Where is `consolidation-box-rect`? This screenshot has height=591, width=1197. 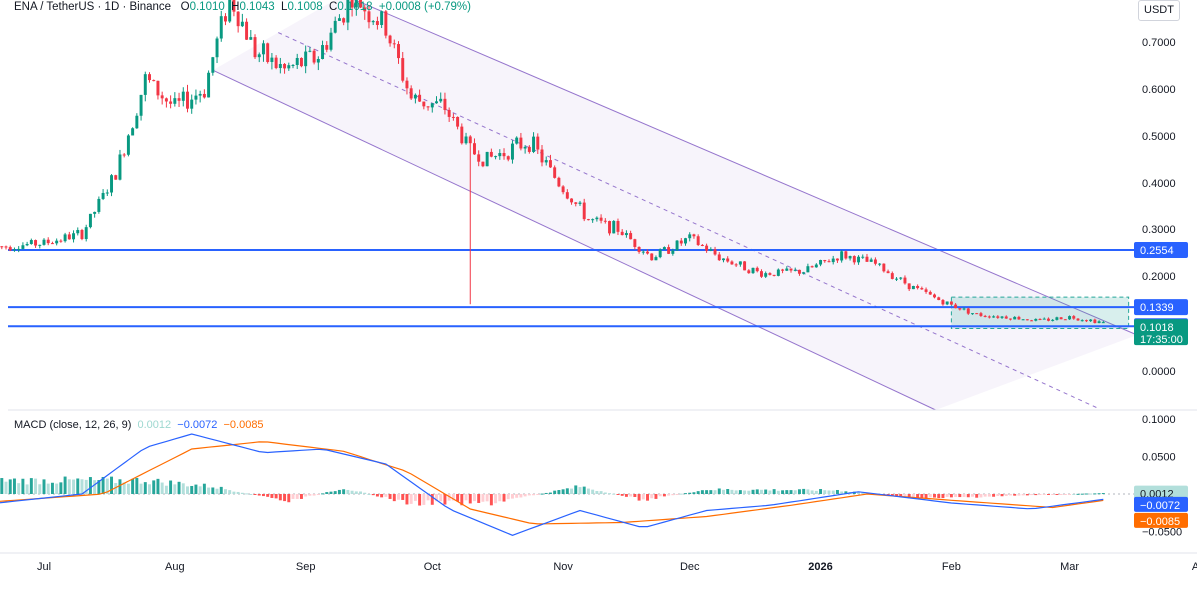
consolidation-box-rect is located at coordinates (1040, 313).